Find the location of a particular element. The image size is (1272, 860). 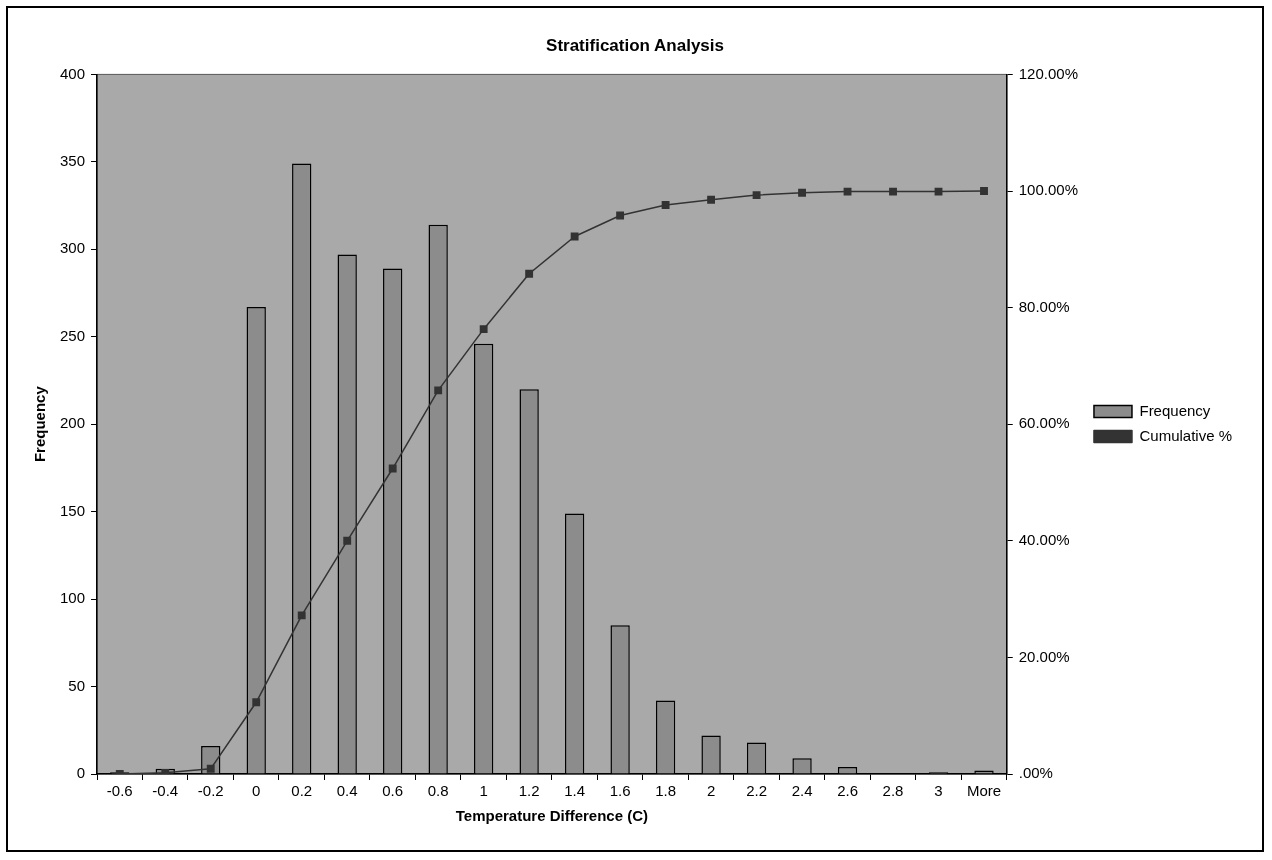

x-tick-label: 1.4 is located at coordinates (575, 791).